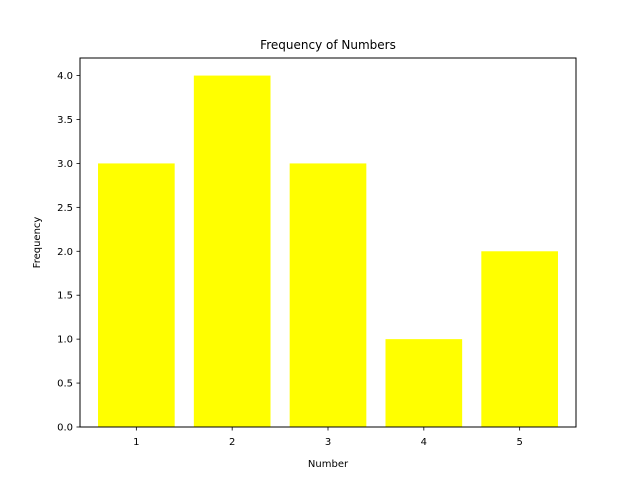 The height and width of the screenshot is (480, 640). What do you see at coordinates (328, 464) in the screenshot?
I see `x-axis-label: Number` at bounding box center [328, 464].